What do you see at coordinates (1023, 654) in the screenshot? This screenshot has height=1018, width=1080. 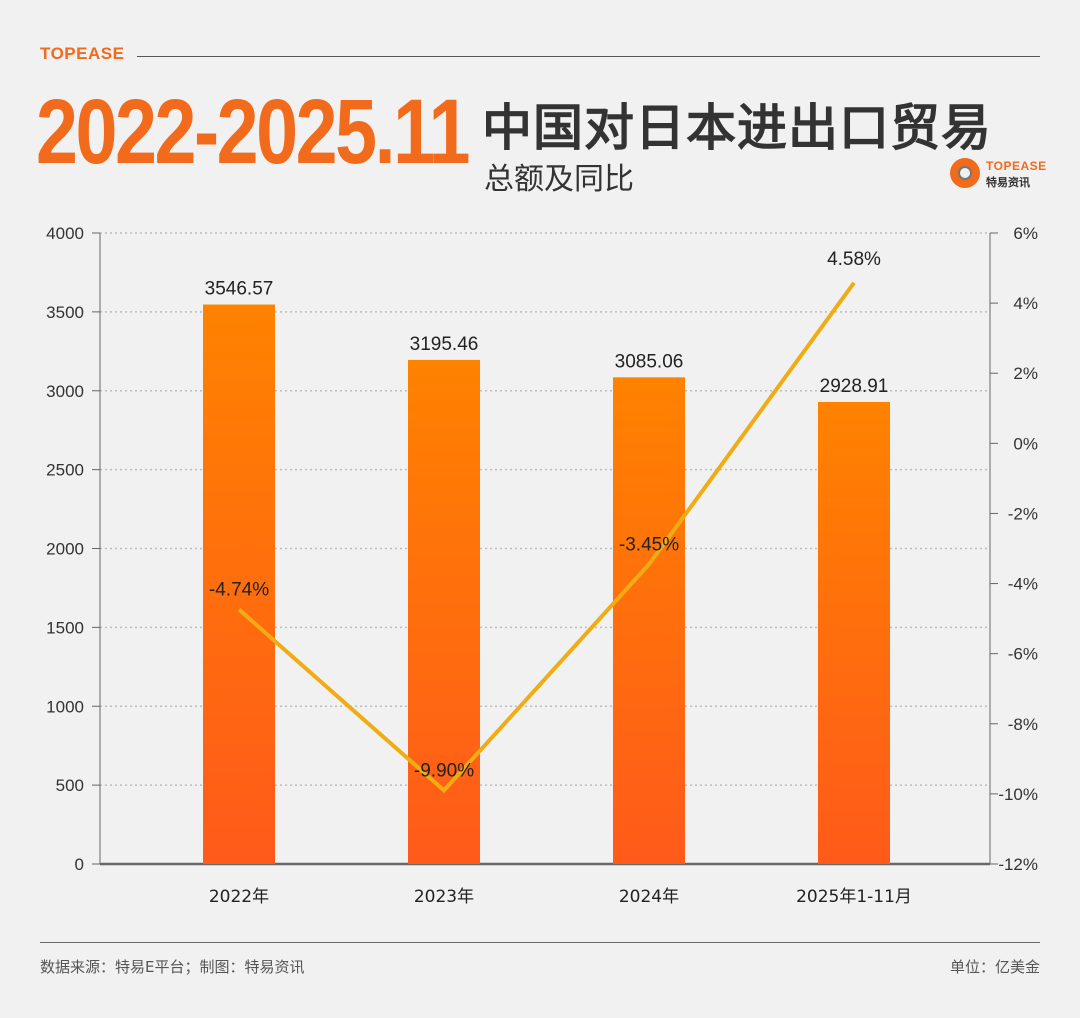 I see `right-axis-tick-label: -6%` at bounding box center [1023, 654].